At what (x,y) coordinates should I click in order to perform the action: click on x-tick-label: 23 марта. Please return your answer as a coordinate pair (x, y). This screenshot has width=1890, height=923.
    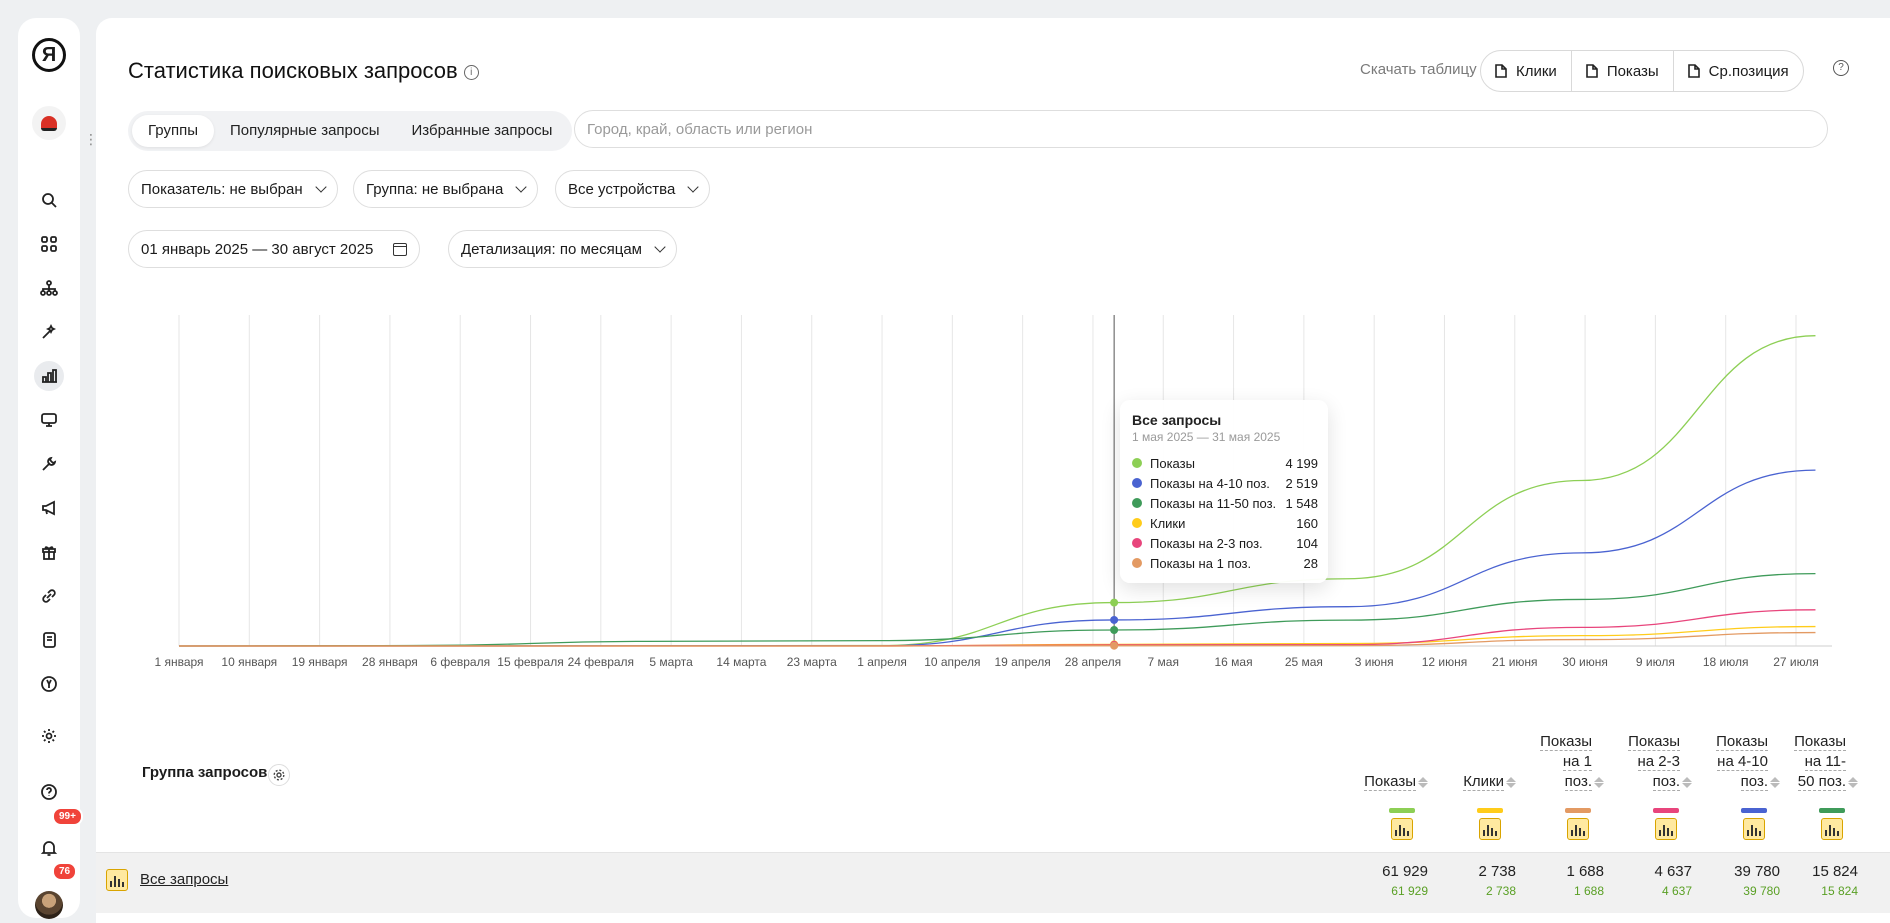
    Looking at the image, I should click on (812, 662).